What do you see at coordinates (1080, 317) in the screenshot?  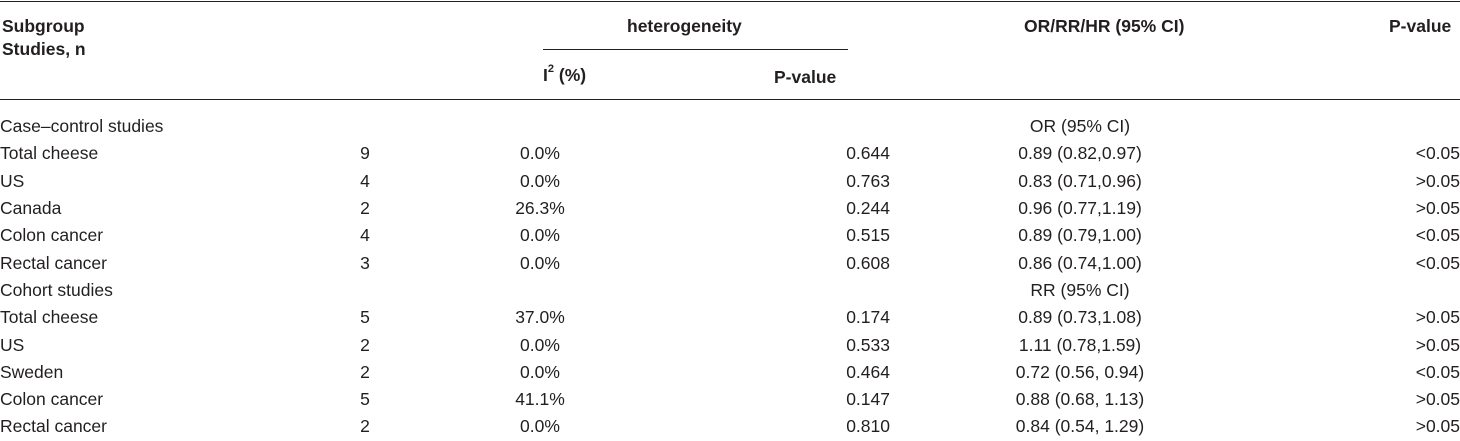 I see `cell-effect: 0.89 (0.73,1.08)` at bounding box center [1080, 317].